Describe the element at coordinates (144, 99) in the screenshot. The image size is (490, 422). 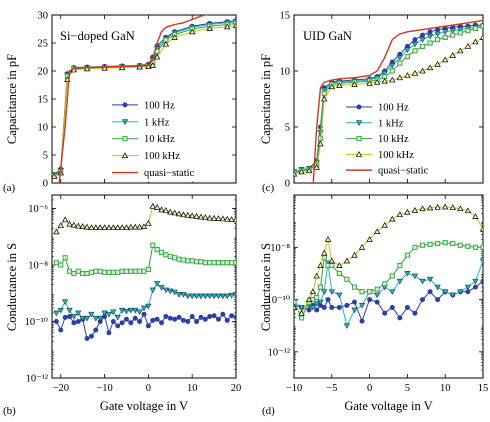
I see `series-group` at that location.